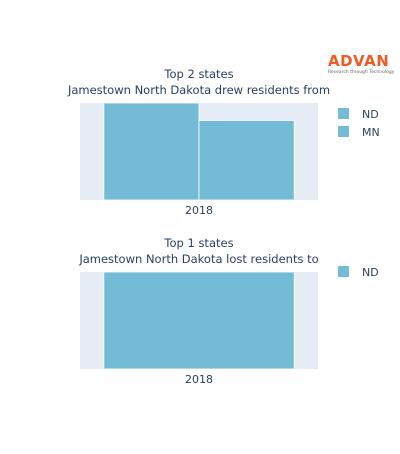 The image size is (400, 454). What do you see at coordinates (370, 114) in the screenshot?
I see `chart-1-legend-label-nd: ND` at bounding box center [370, 114].